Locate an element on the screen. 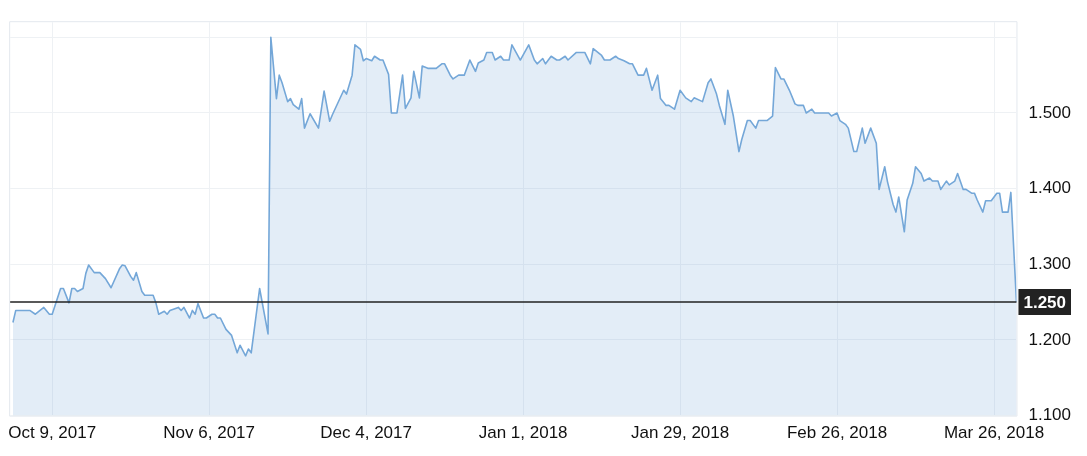 The width and height of the screenshot is (1087, 456). y-tick-label: 1.300 is located at coordinates (1050, 263).